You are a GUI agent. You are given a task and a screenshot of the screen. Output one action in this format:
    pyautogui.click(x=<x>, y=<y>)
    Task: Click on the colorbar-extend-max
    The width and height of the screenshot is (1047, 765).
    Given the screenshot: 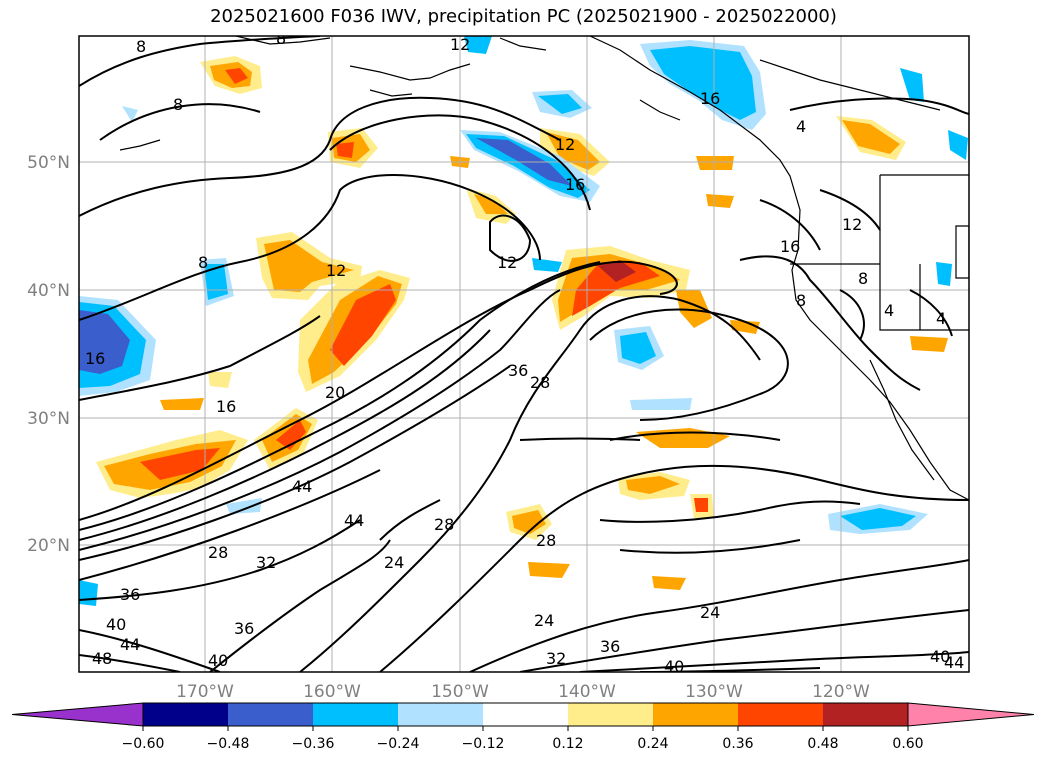 What is the action you would take?
    pyautogui.click(x=971, y=714)
    